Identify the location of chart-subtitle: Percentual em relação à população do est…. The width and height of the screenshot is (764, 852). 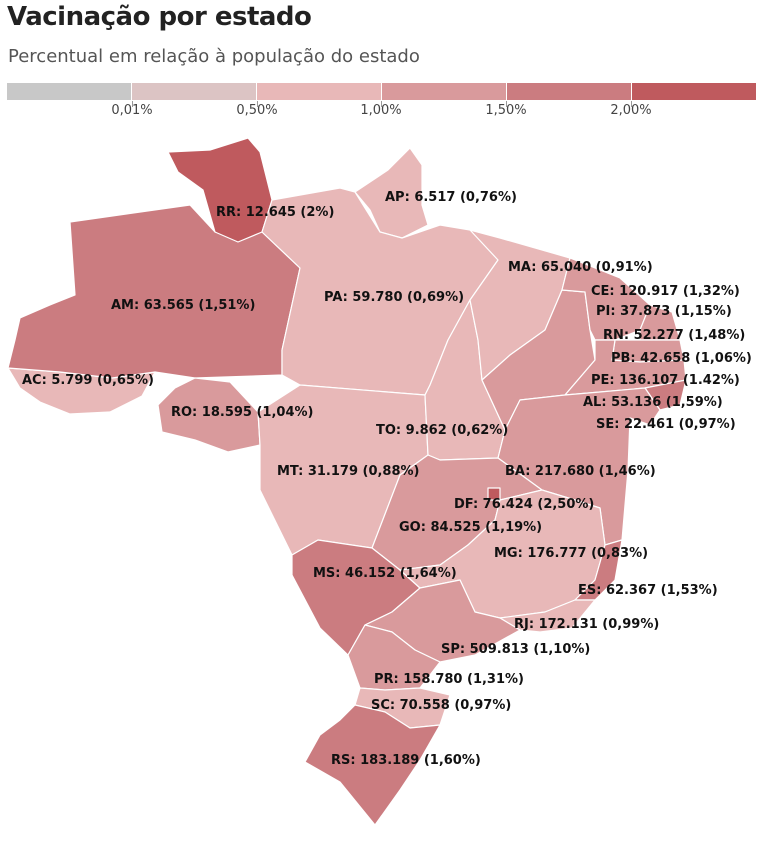
(214, 56).